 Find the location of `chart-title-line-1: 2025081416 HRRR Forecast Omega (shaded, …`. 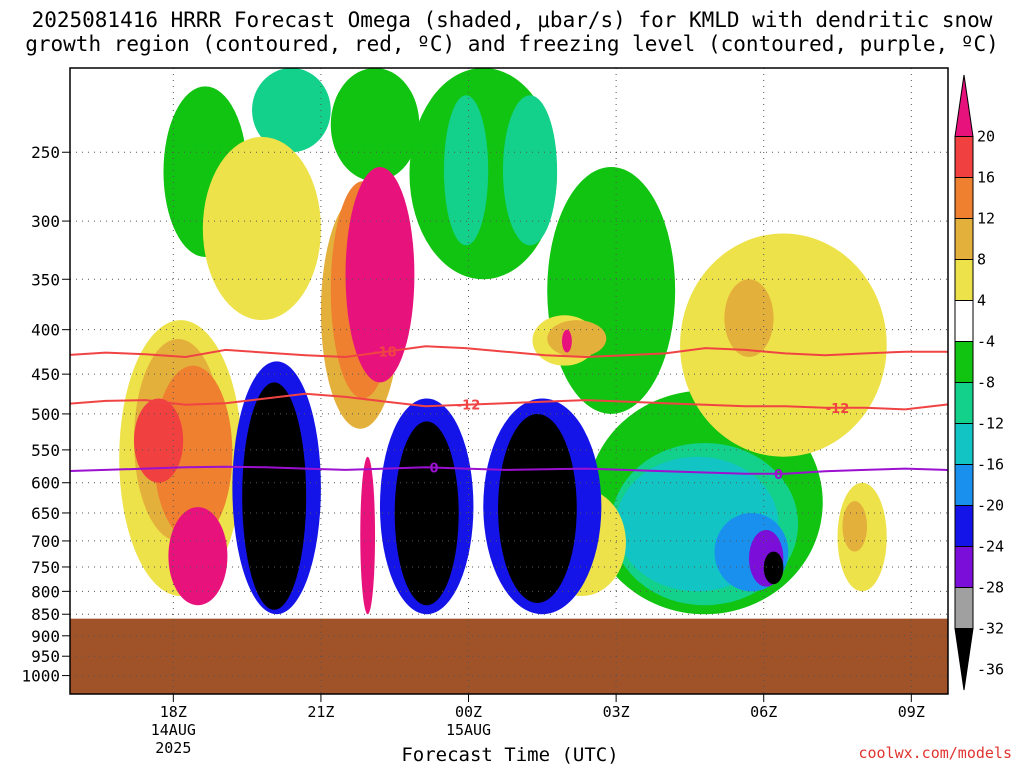

chart-title-line-1: 2025081416 HRRR Forecast Omega (shaded, … is located at coordinates (512, 20).